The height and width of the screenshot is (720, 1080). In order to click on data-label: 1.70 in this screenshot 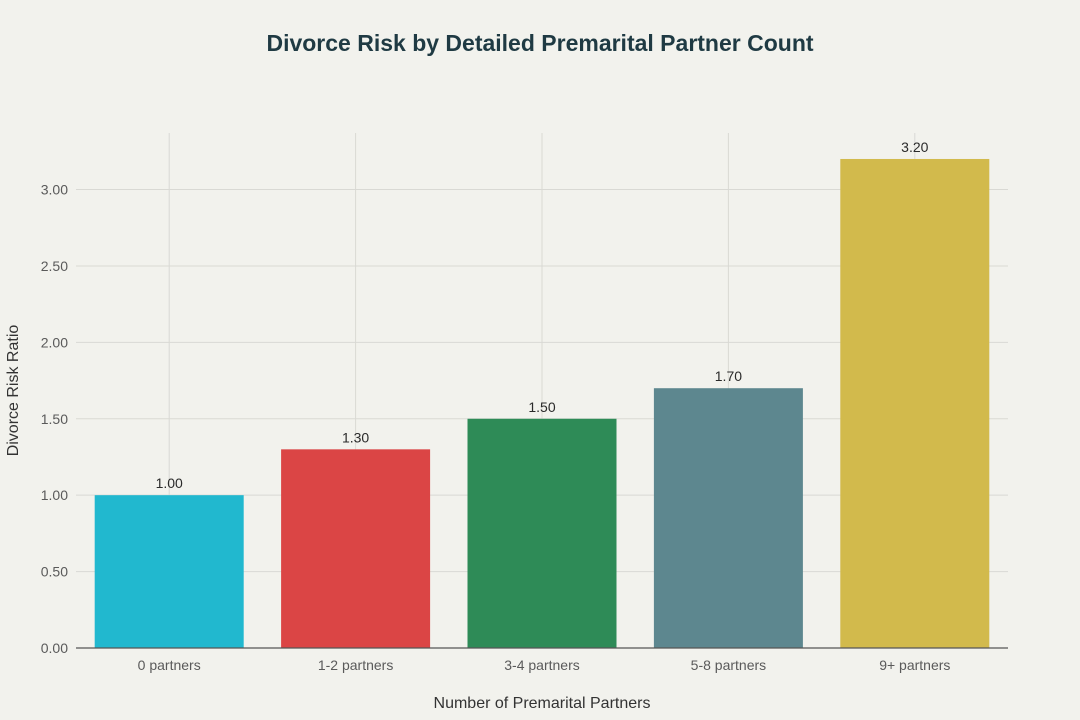, I will do `click(728, 376)`.